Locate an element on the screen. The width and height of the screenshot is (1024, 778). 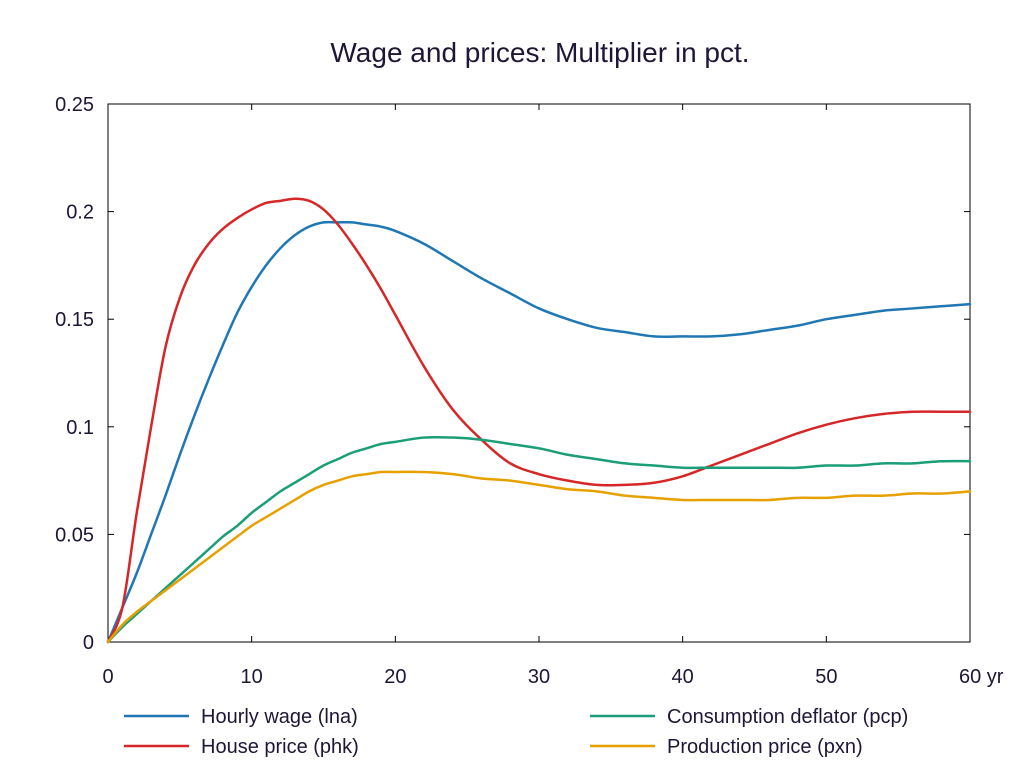
y-tick-label: 0.1 is located at coordinates (80, 428).